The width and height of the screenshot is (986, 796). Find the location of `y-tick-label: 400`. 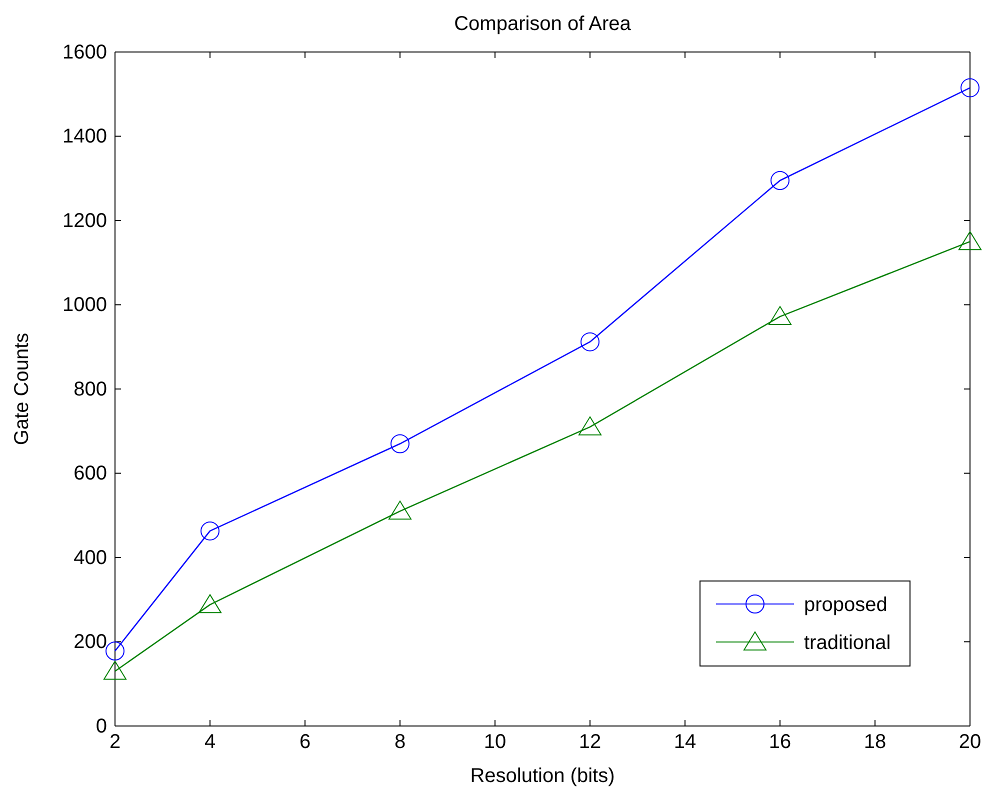

y-tick-label: 400 is located at coordinates (90, 557).